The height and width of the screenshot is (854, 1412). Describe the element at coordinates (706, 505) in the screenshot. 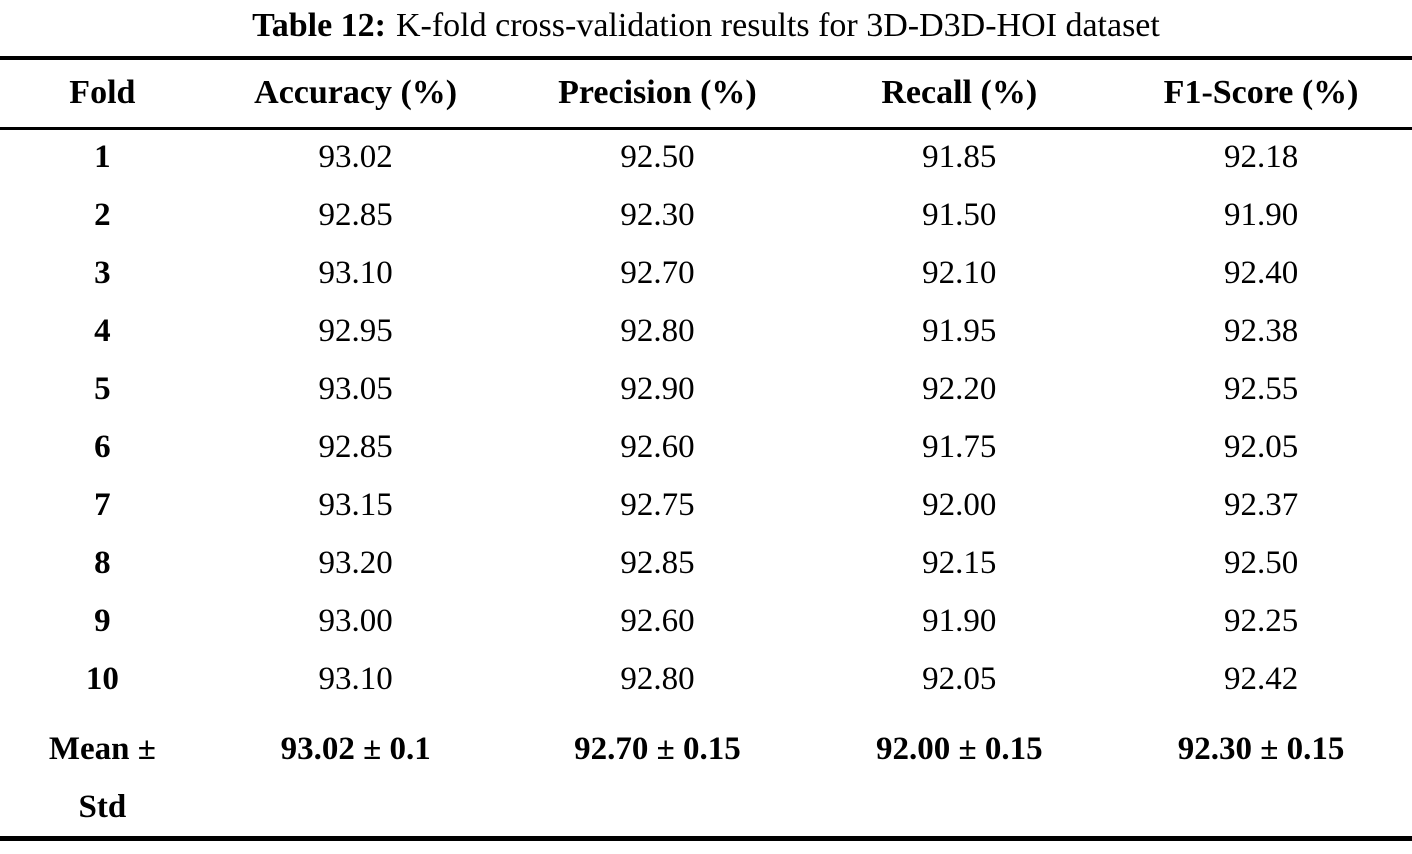

I see `table-row: 7 93.15 92.75 92.00 92.37` at that location.